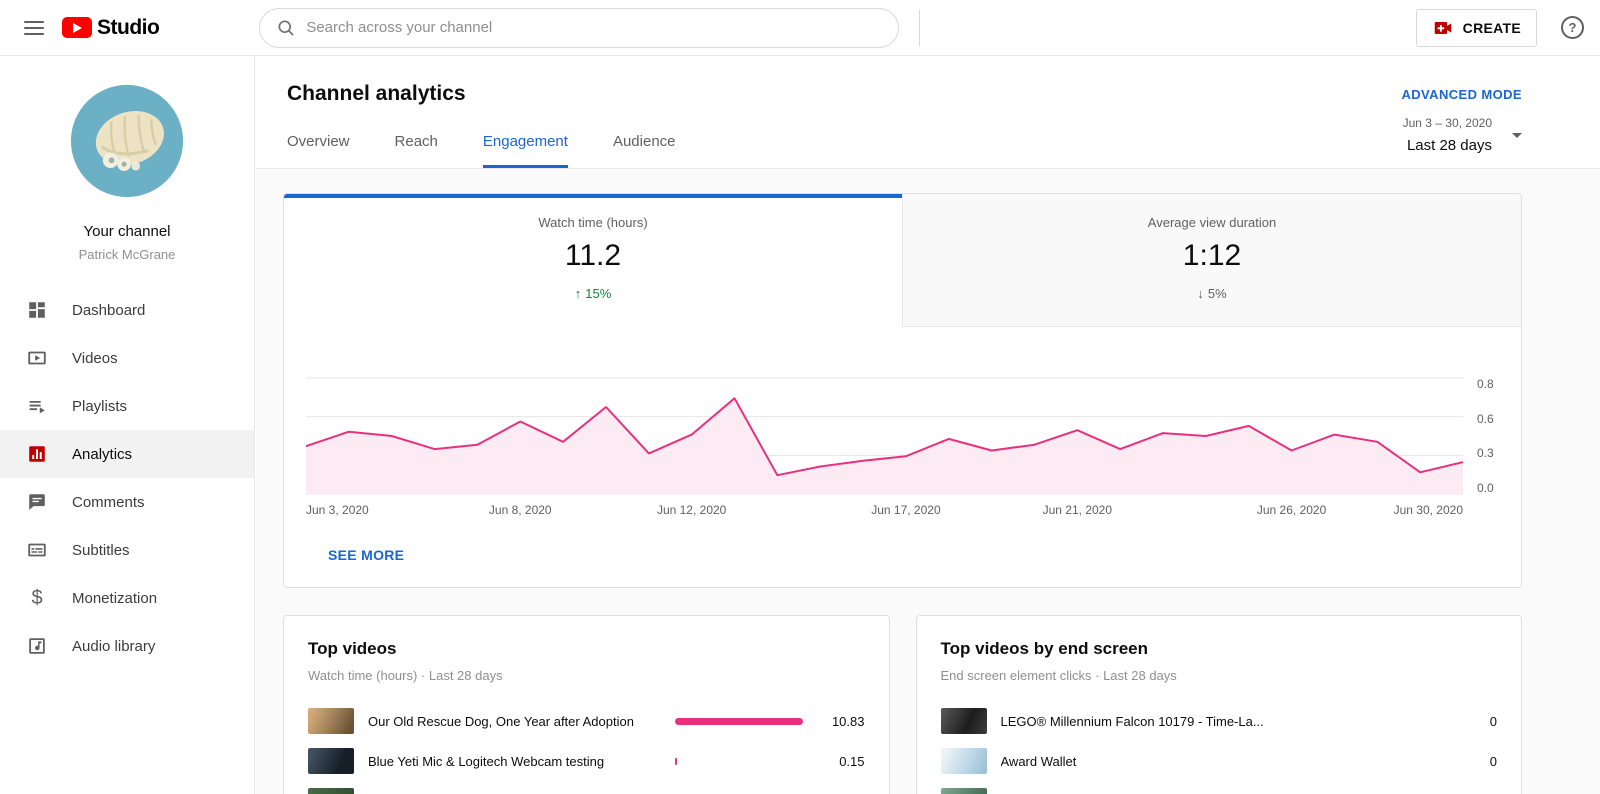 The width and height of the screenshot is (1600, 794). I want to click on metric-tab-avg-view-duration: Average view duration 1:12 ↓ 5%, so click(1211, 260).